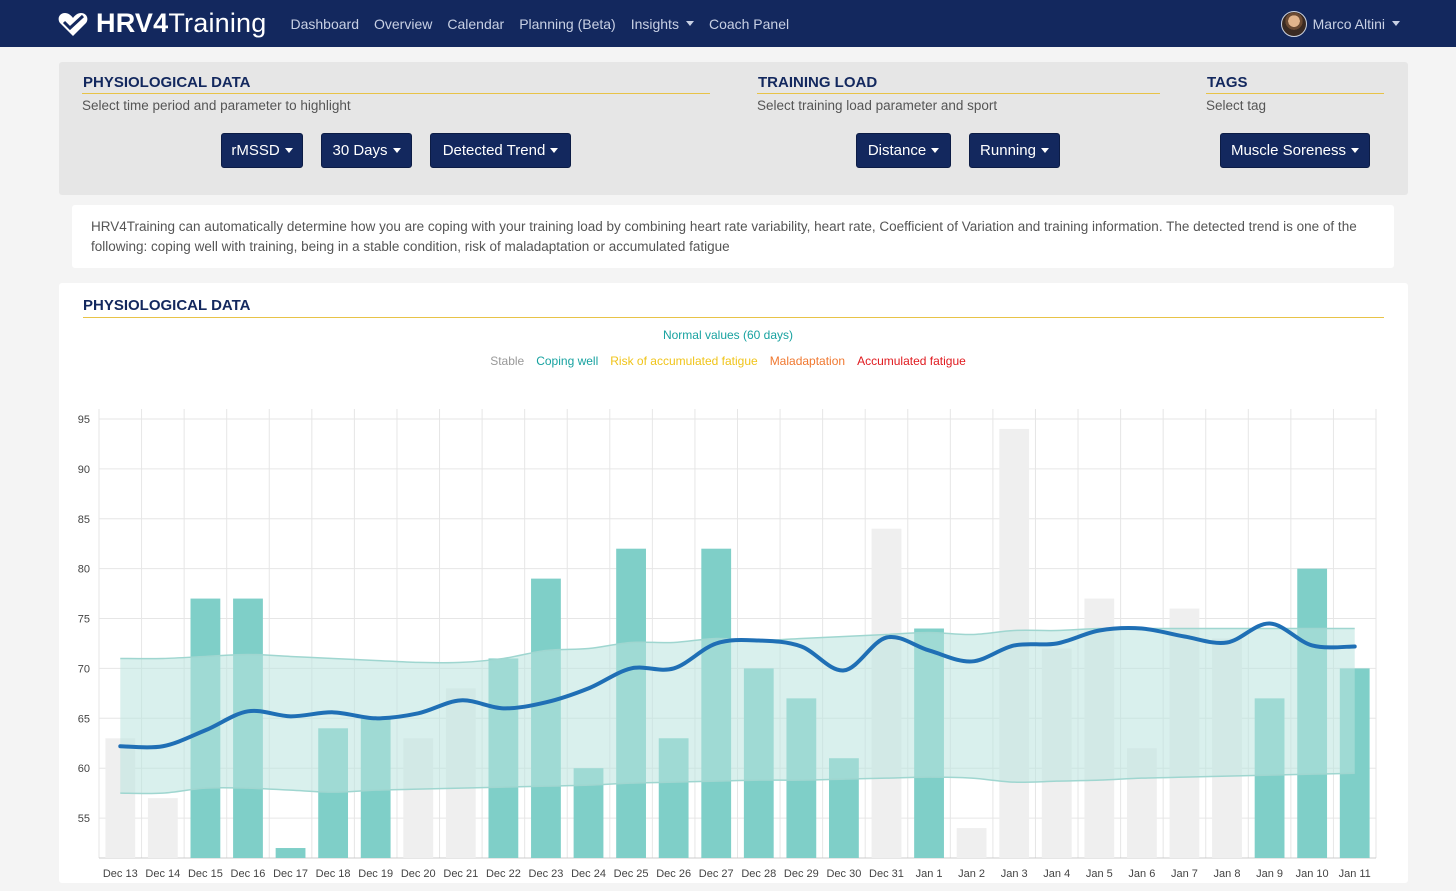 Image resolution: width=1456 pixels, height=891 pixels. What do you see at coordinates (728, 335) in the screenshot?
I see `legend-normal-values: Normal values (60 days)` at bounding box center [728, 335].